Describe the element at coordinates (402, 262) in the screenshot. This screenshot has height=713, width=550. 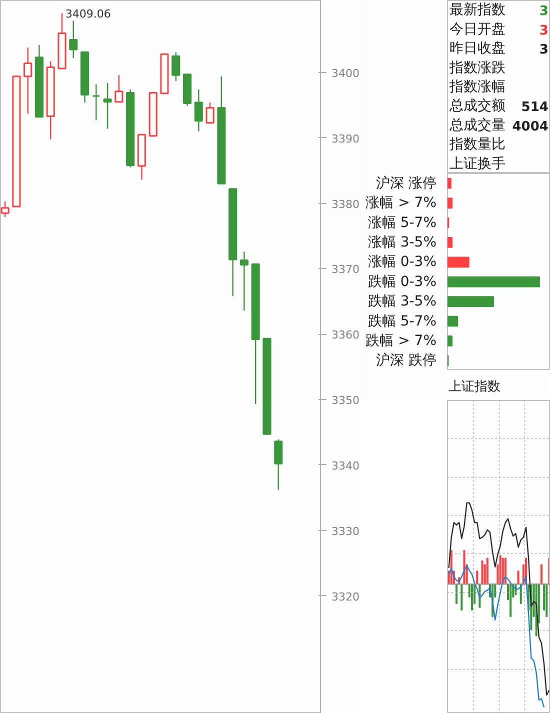
I see `y-tick-label: 涨幅 0-3%` at that location.